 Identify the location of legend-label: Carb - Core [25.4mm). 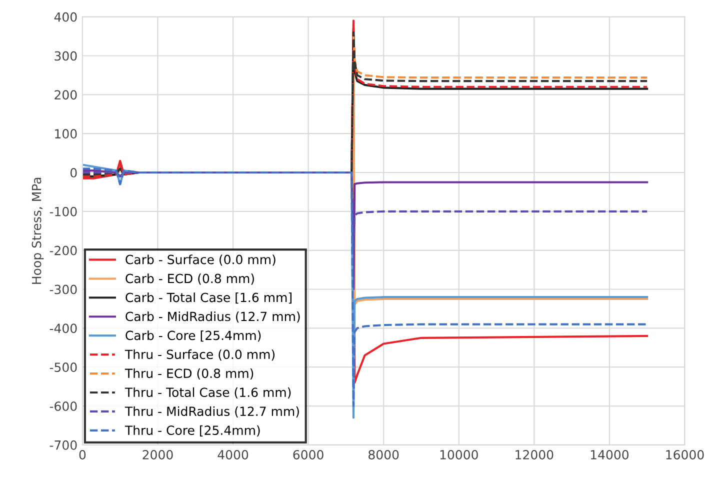
(193, 336).